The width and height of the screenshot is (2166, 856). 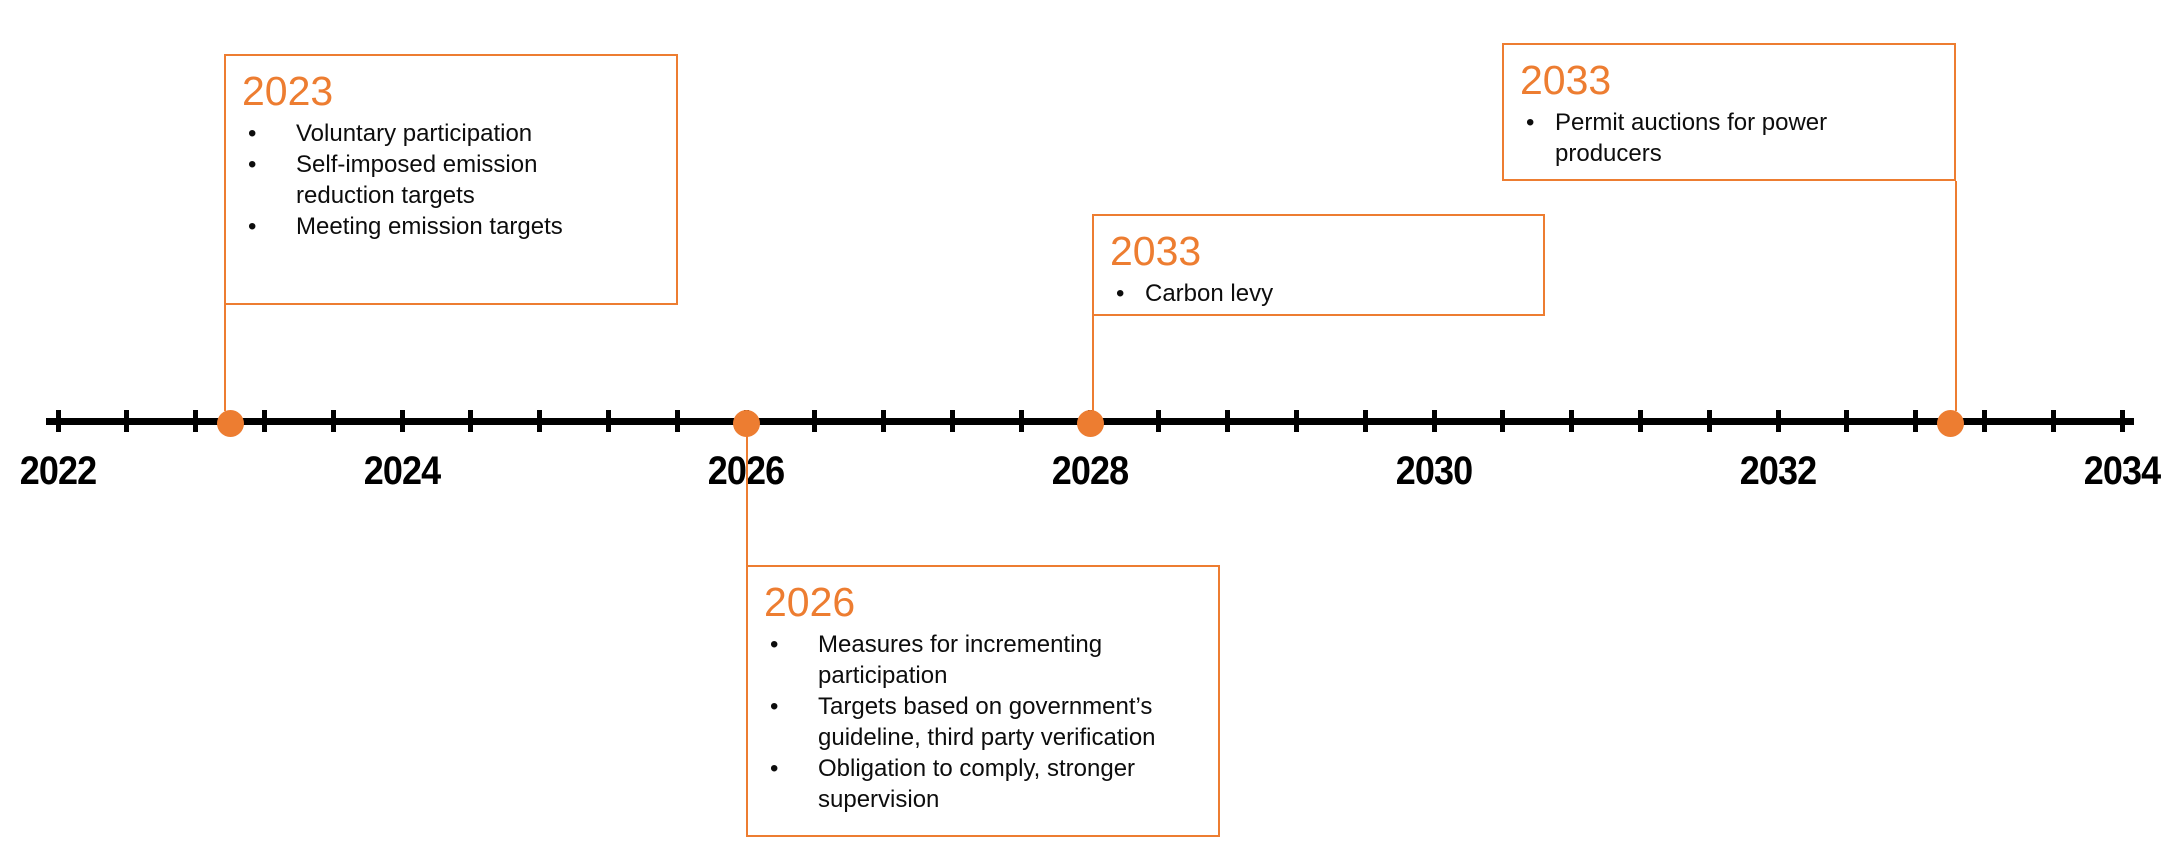 I want to click on bullet-item: Self-imposed emission reduction targets, so click(x=457, y=180).